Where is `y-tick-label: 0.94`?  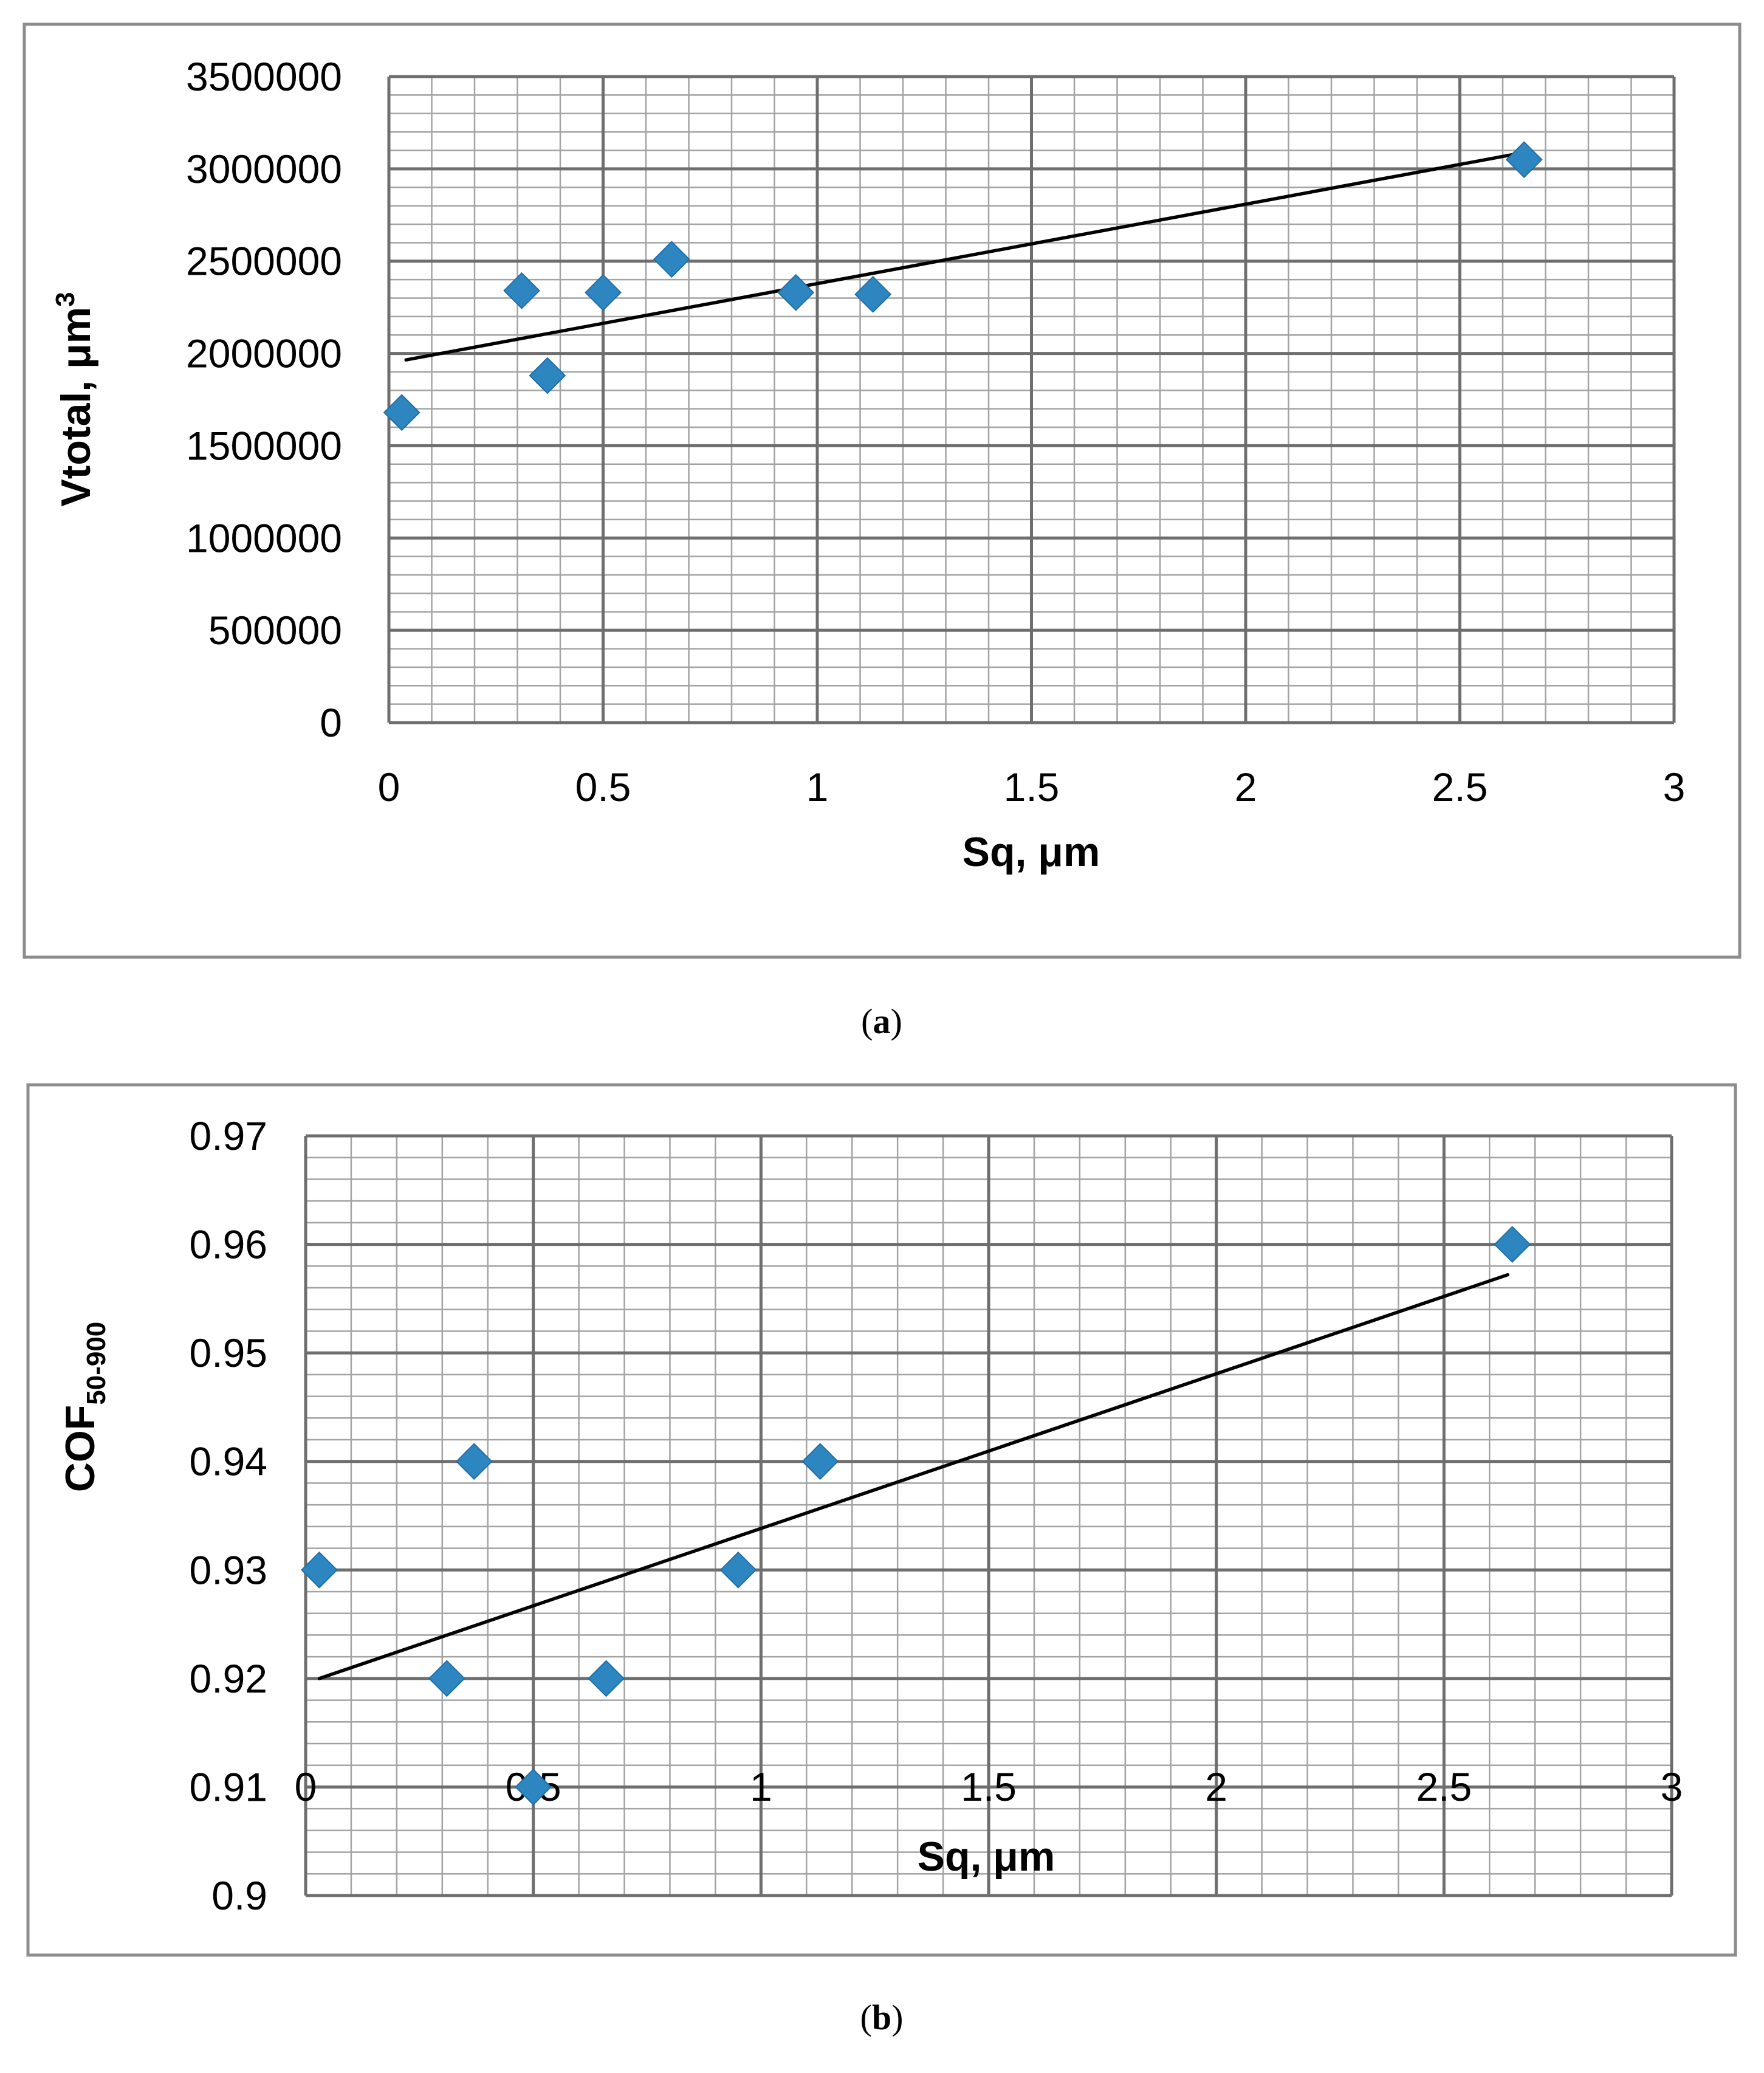
y-tick-label: 0.94 is located at coordinates (228, 1461).